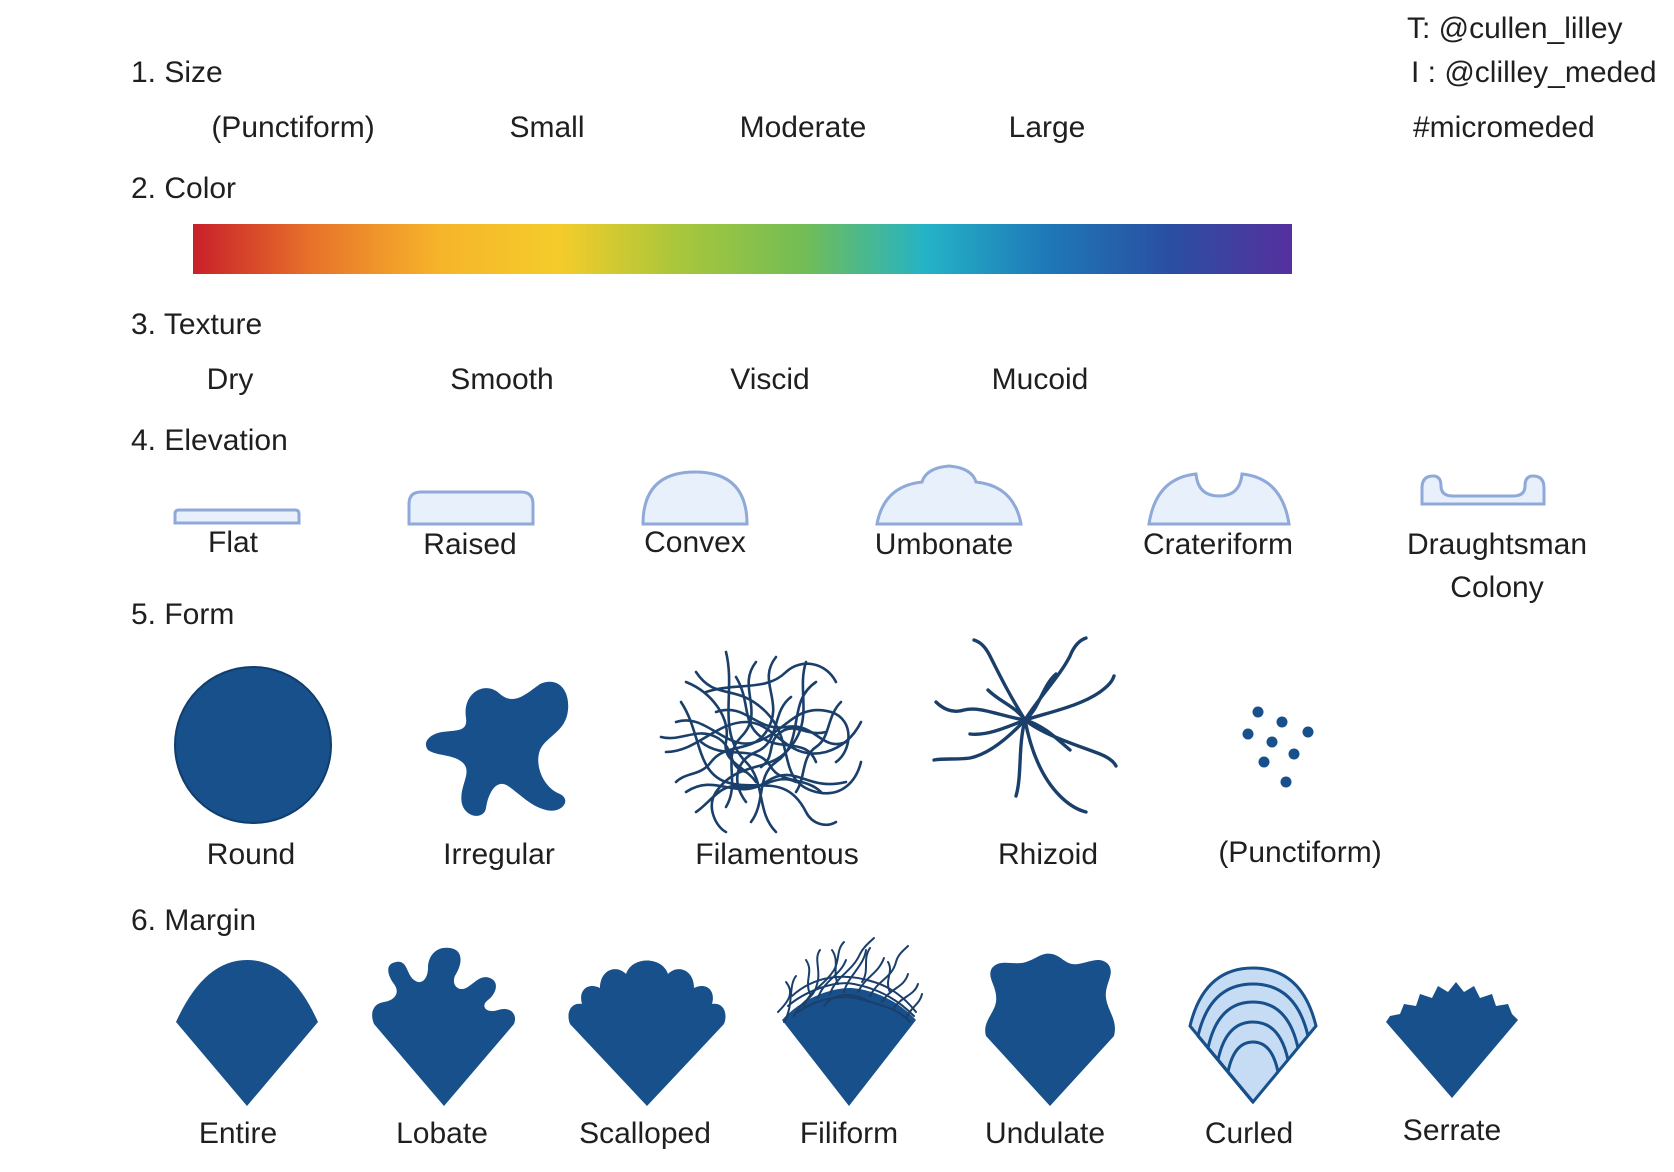  Describe the element at coordinates (1050, 1029) in the screenshot. I see `undulate-margin-icon` at that location.